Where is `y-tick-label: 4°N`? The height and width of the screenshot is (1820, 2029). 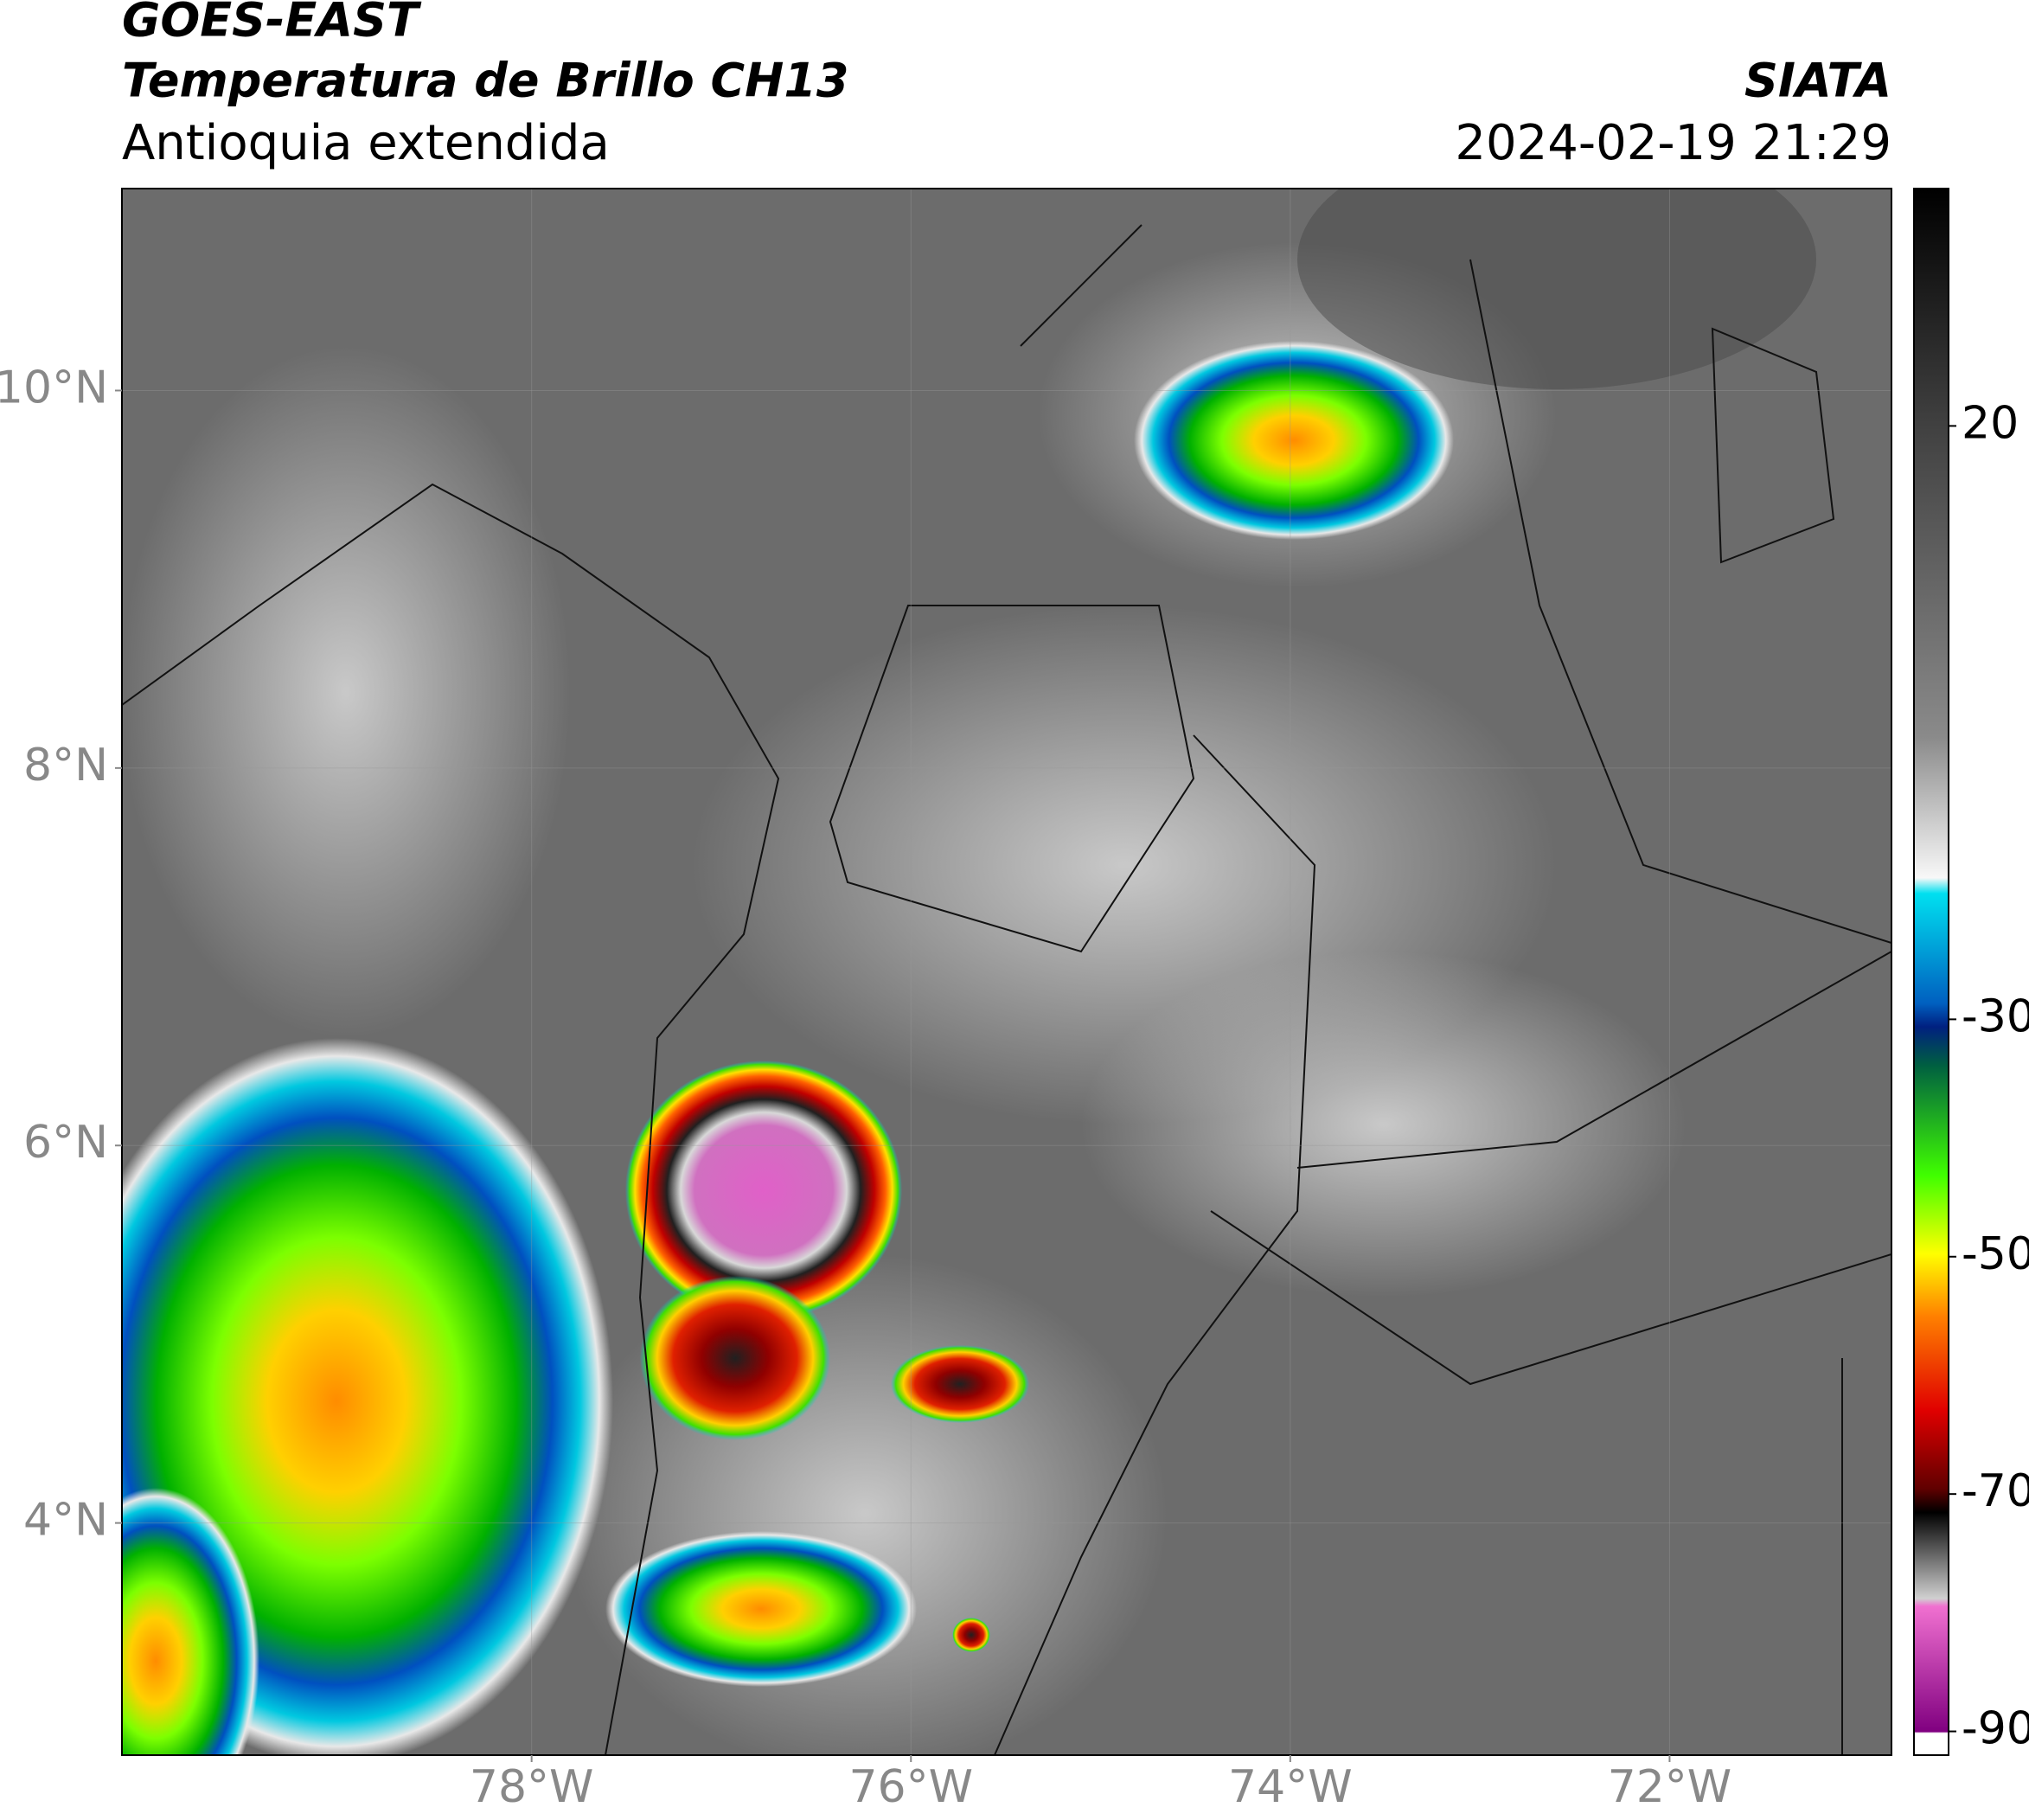
y-tick-label: 4°N is located at coordinates (65, 1521).